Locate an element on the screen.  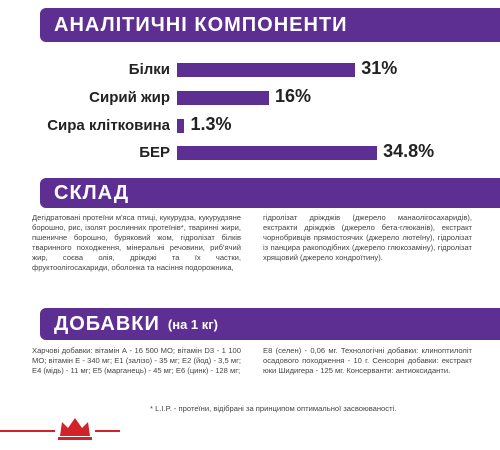
value-label: 31% is located at coordinates (379, 68).